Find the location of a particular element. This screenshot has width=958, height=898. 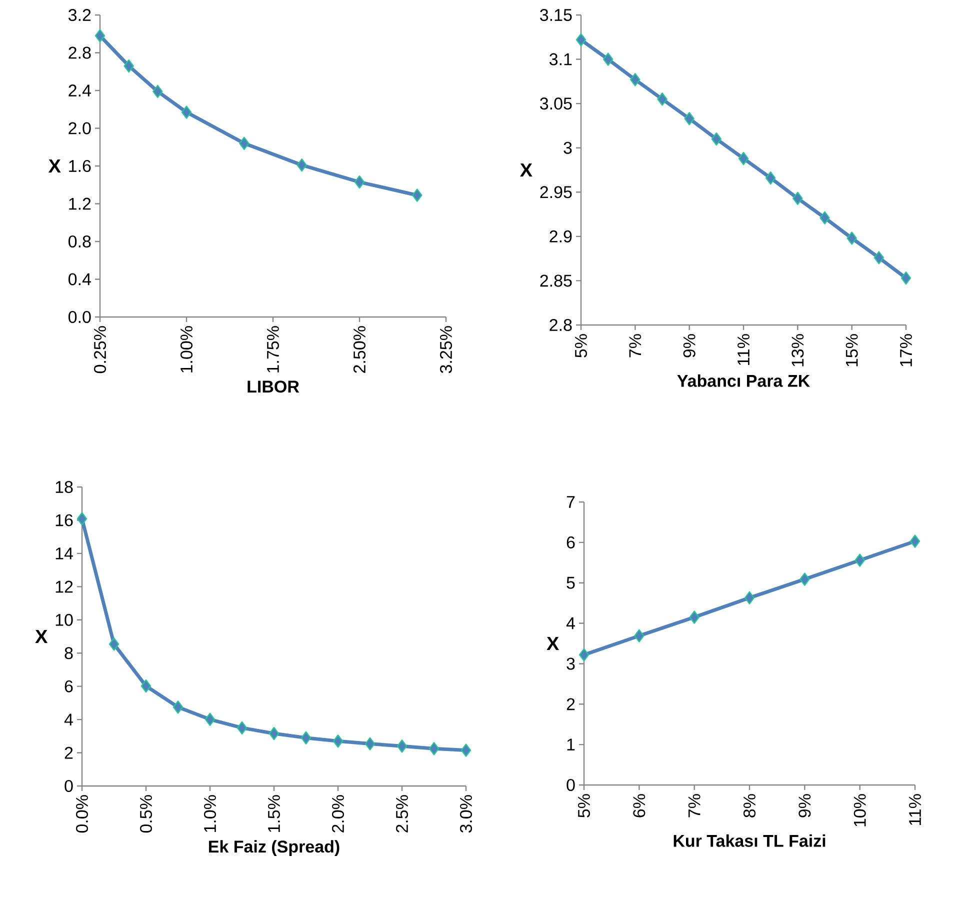

y-tick-label: 1.2 is located at coordinates (80, 204).